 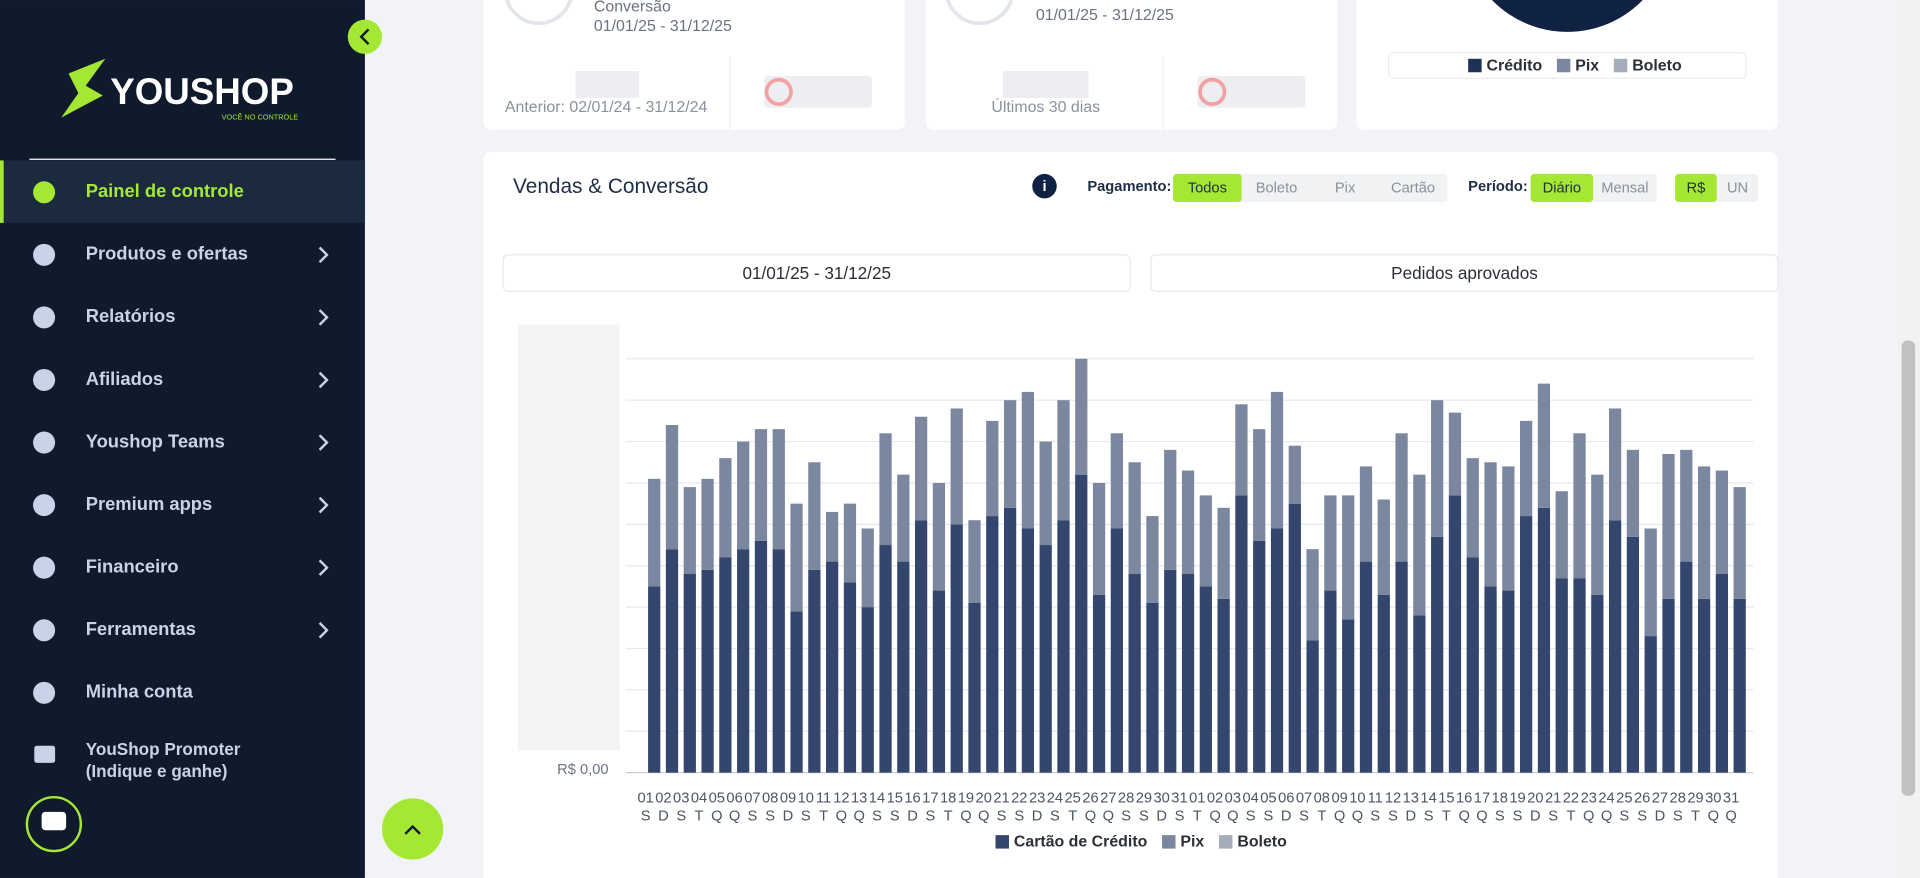 I want to click on x-tick-label: 19, so click(x=1517, y=798).